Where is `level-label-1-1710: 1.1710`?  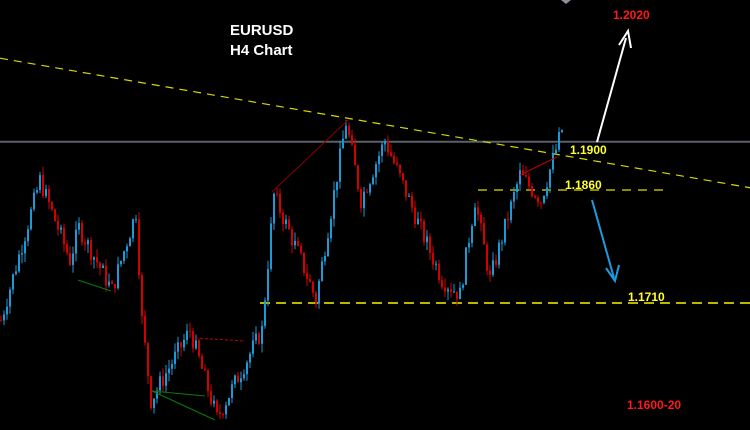 level-label-1-1710: 1.1710 is located at coordinates (646, 297).